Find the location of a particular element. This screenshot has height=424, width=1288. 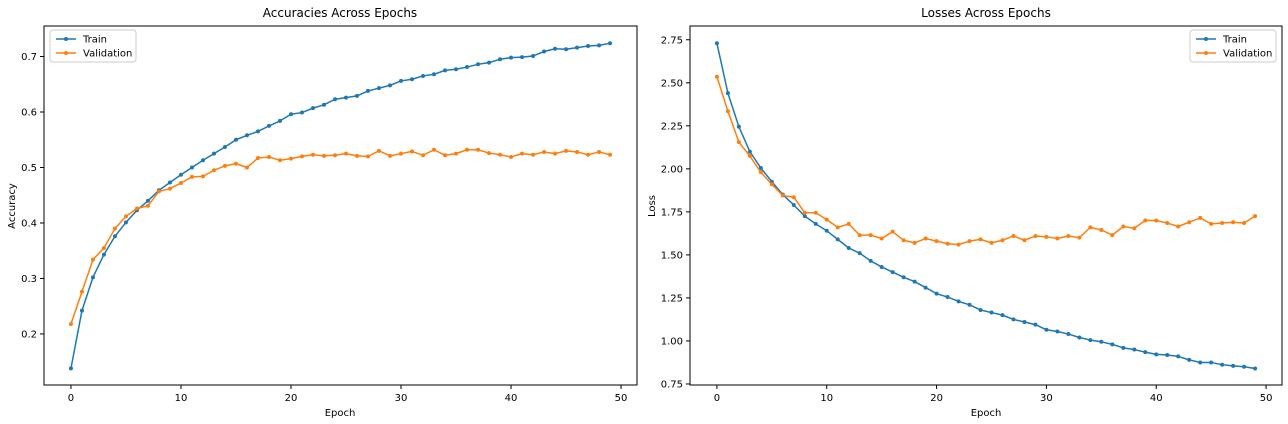

y-tick-label: 1.75 is located at coordinates (672, 212).